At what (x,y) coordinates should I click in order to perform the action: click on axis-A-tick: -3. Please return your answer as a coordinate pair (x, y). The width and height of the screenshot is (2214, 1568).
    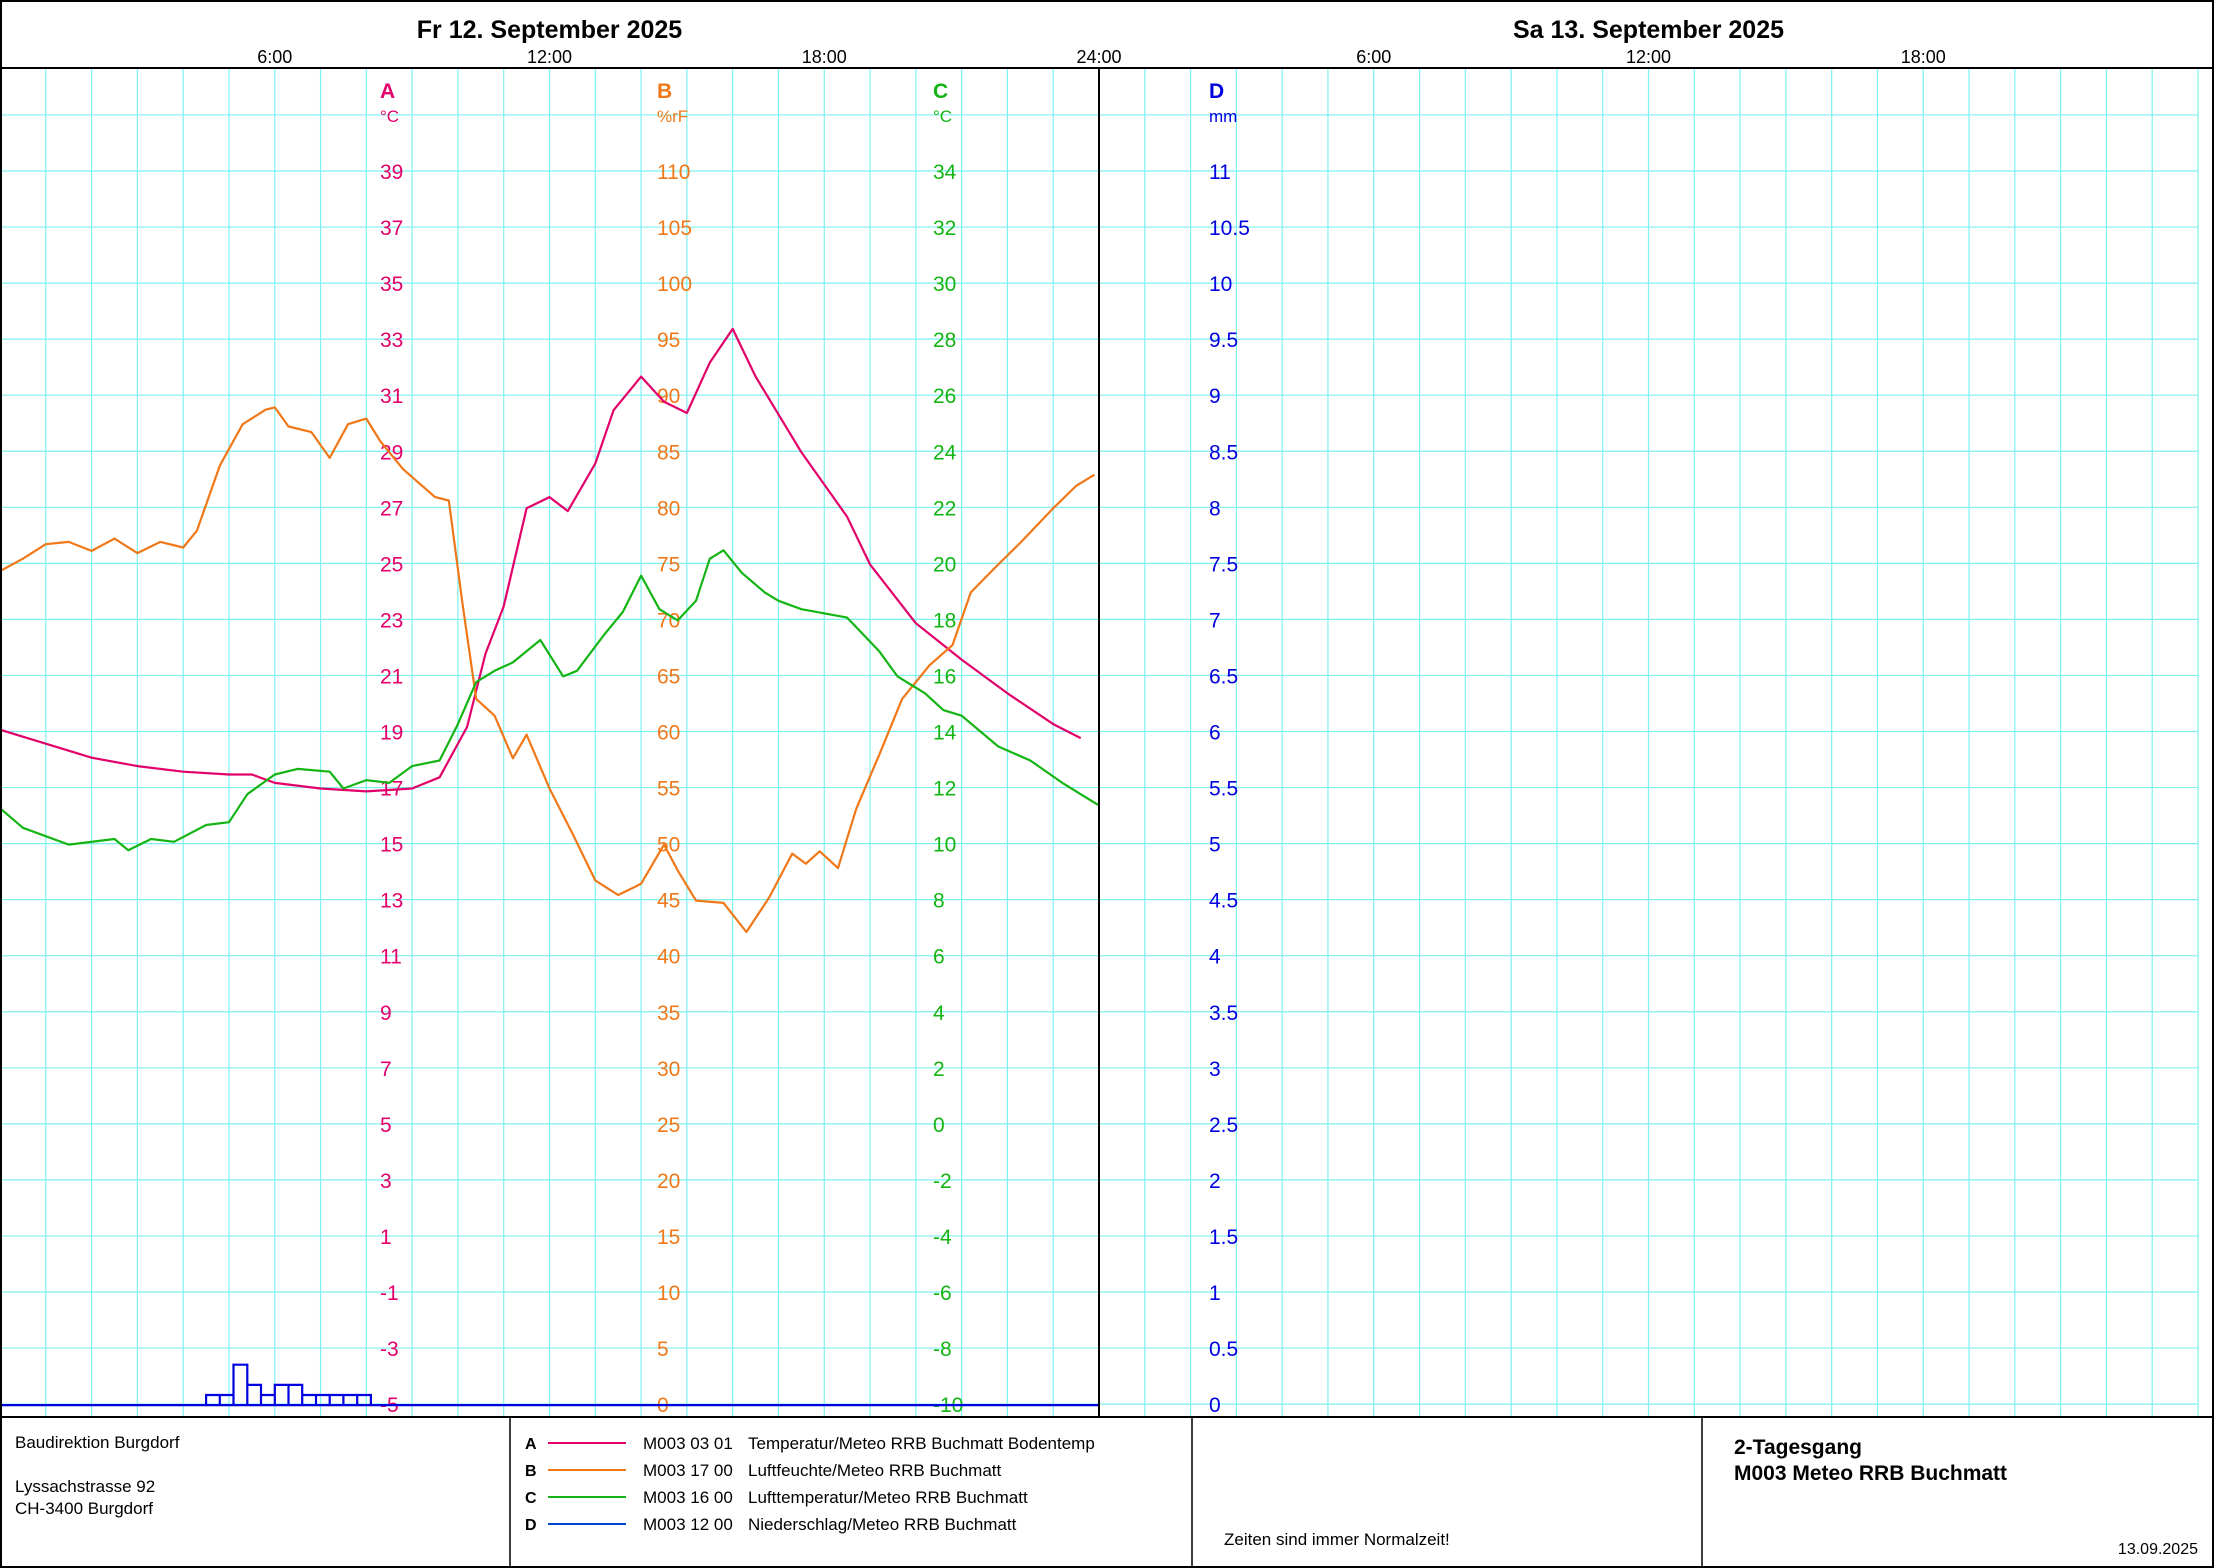
    Looking at the image, I should click on (389, 1349).